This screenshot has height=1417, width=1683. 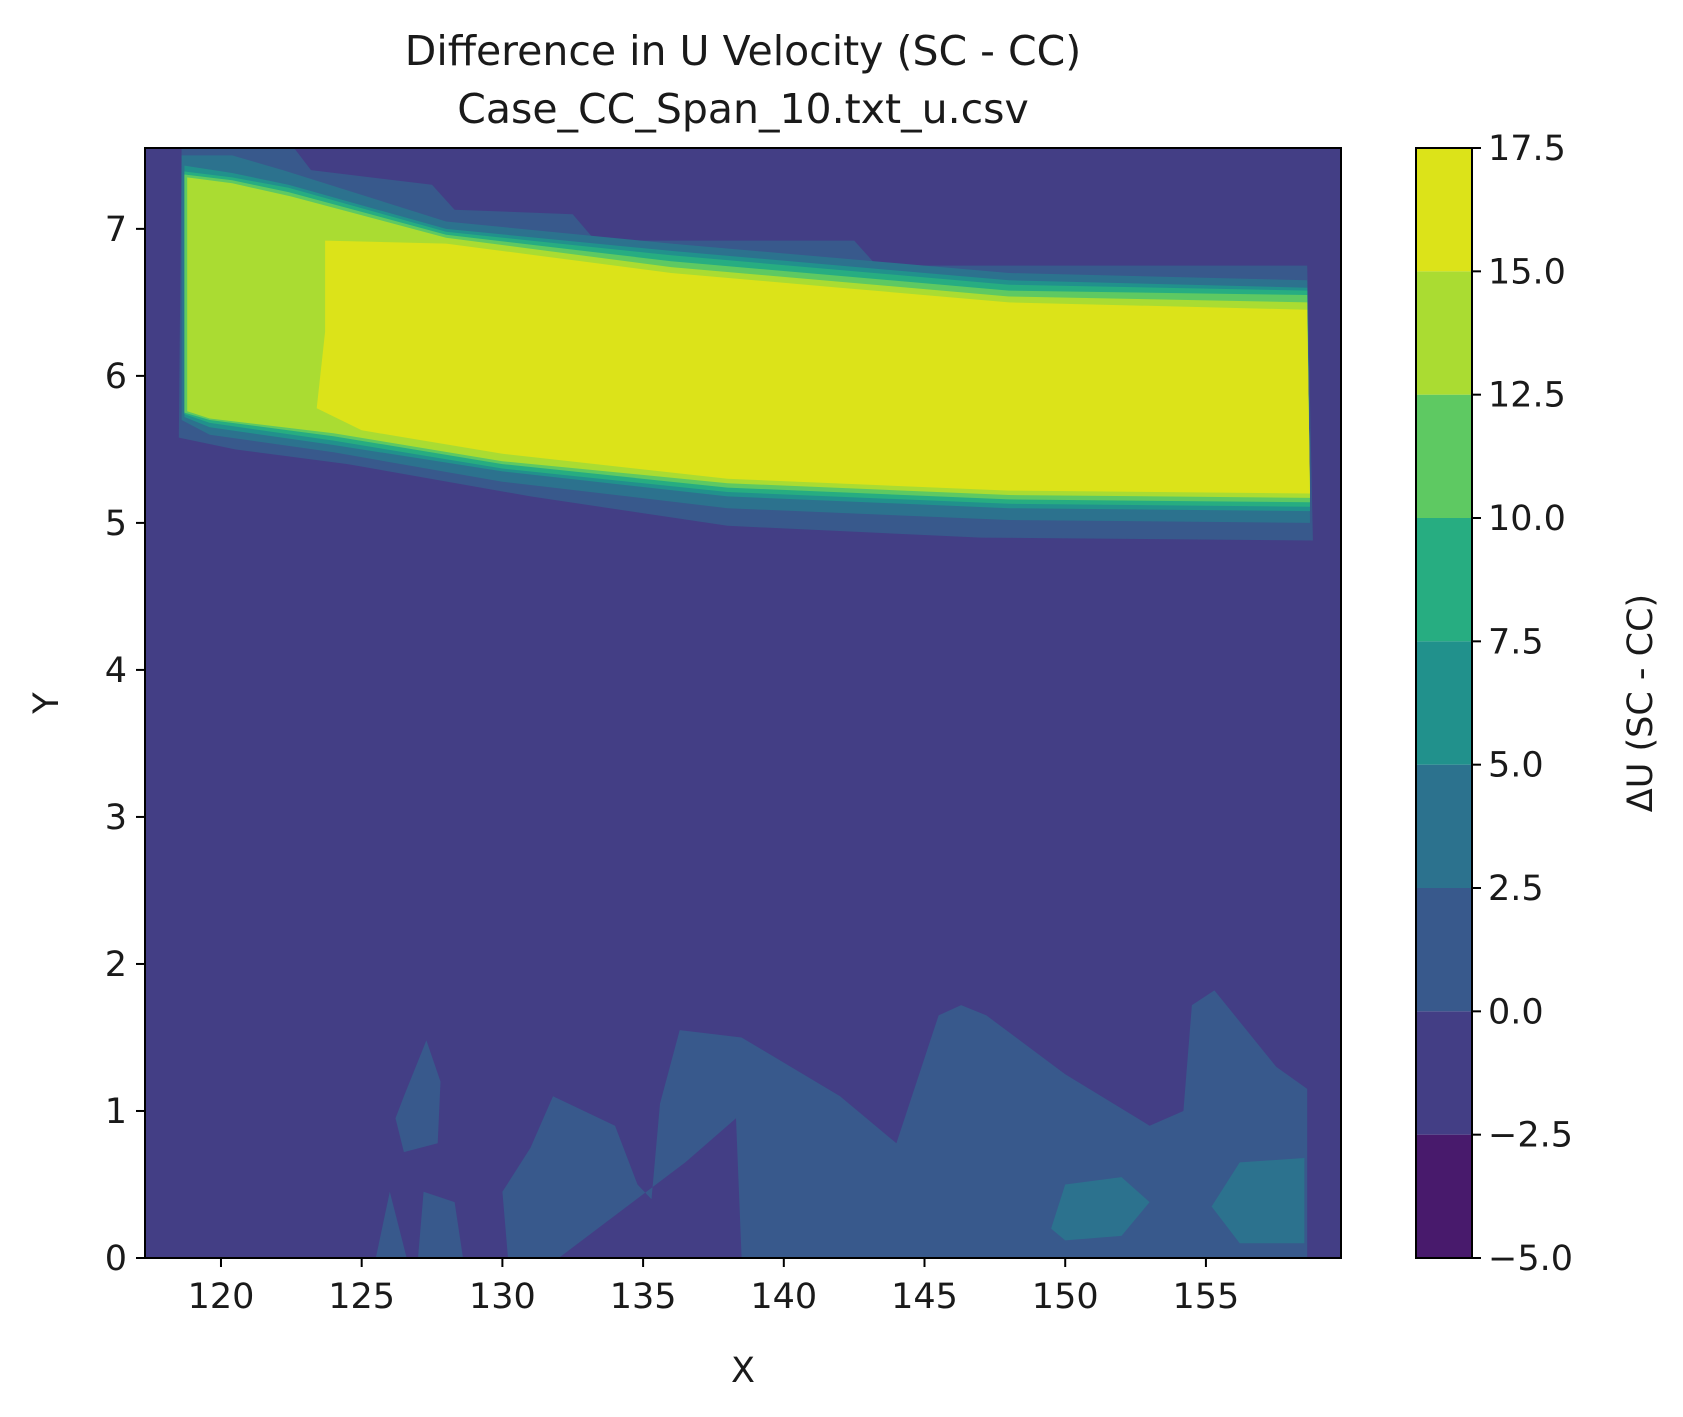 What do you see at coordinates (743, 51) in the screenshot?
I see `chart-title: Difference in U Velocity (SC - CC)` at bounding box center [743, 51].